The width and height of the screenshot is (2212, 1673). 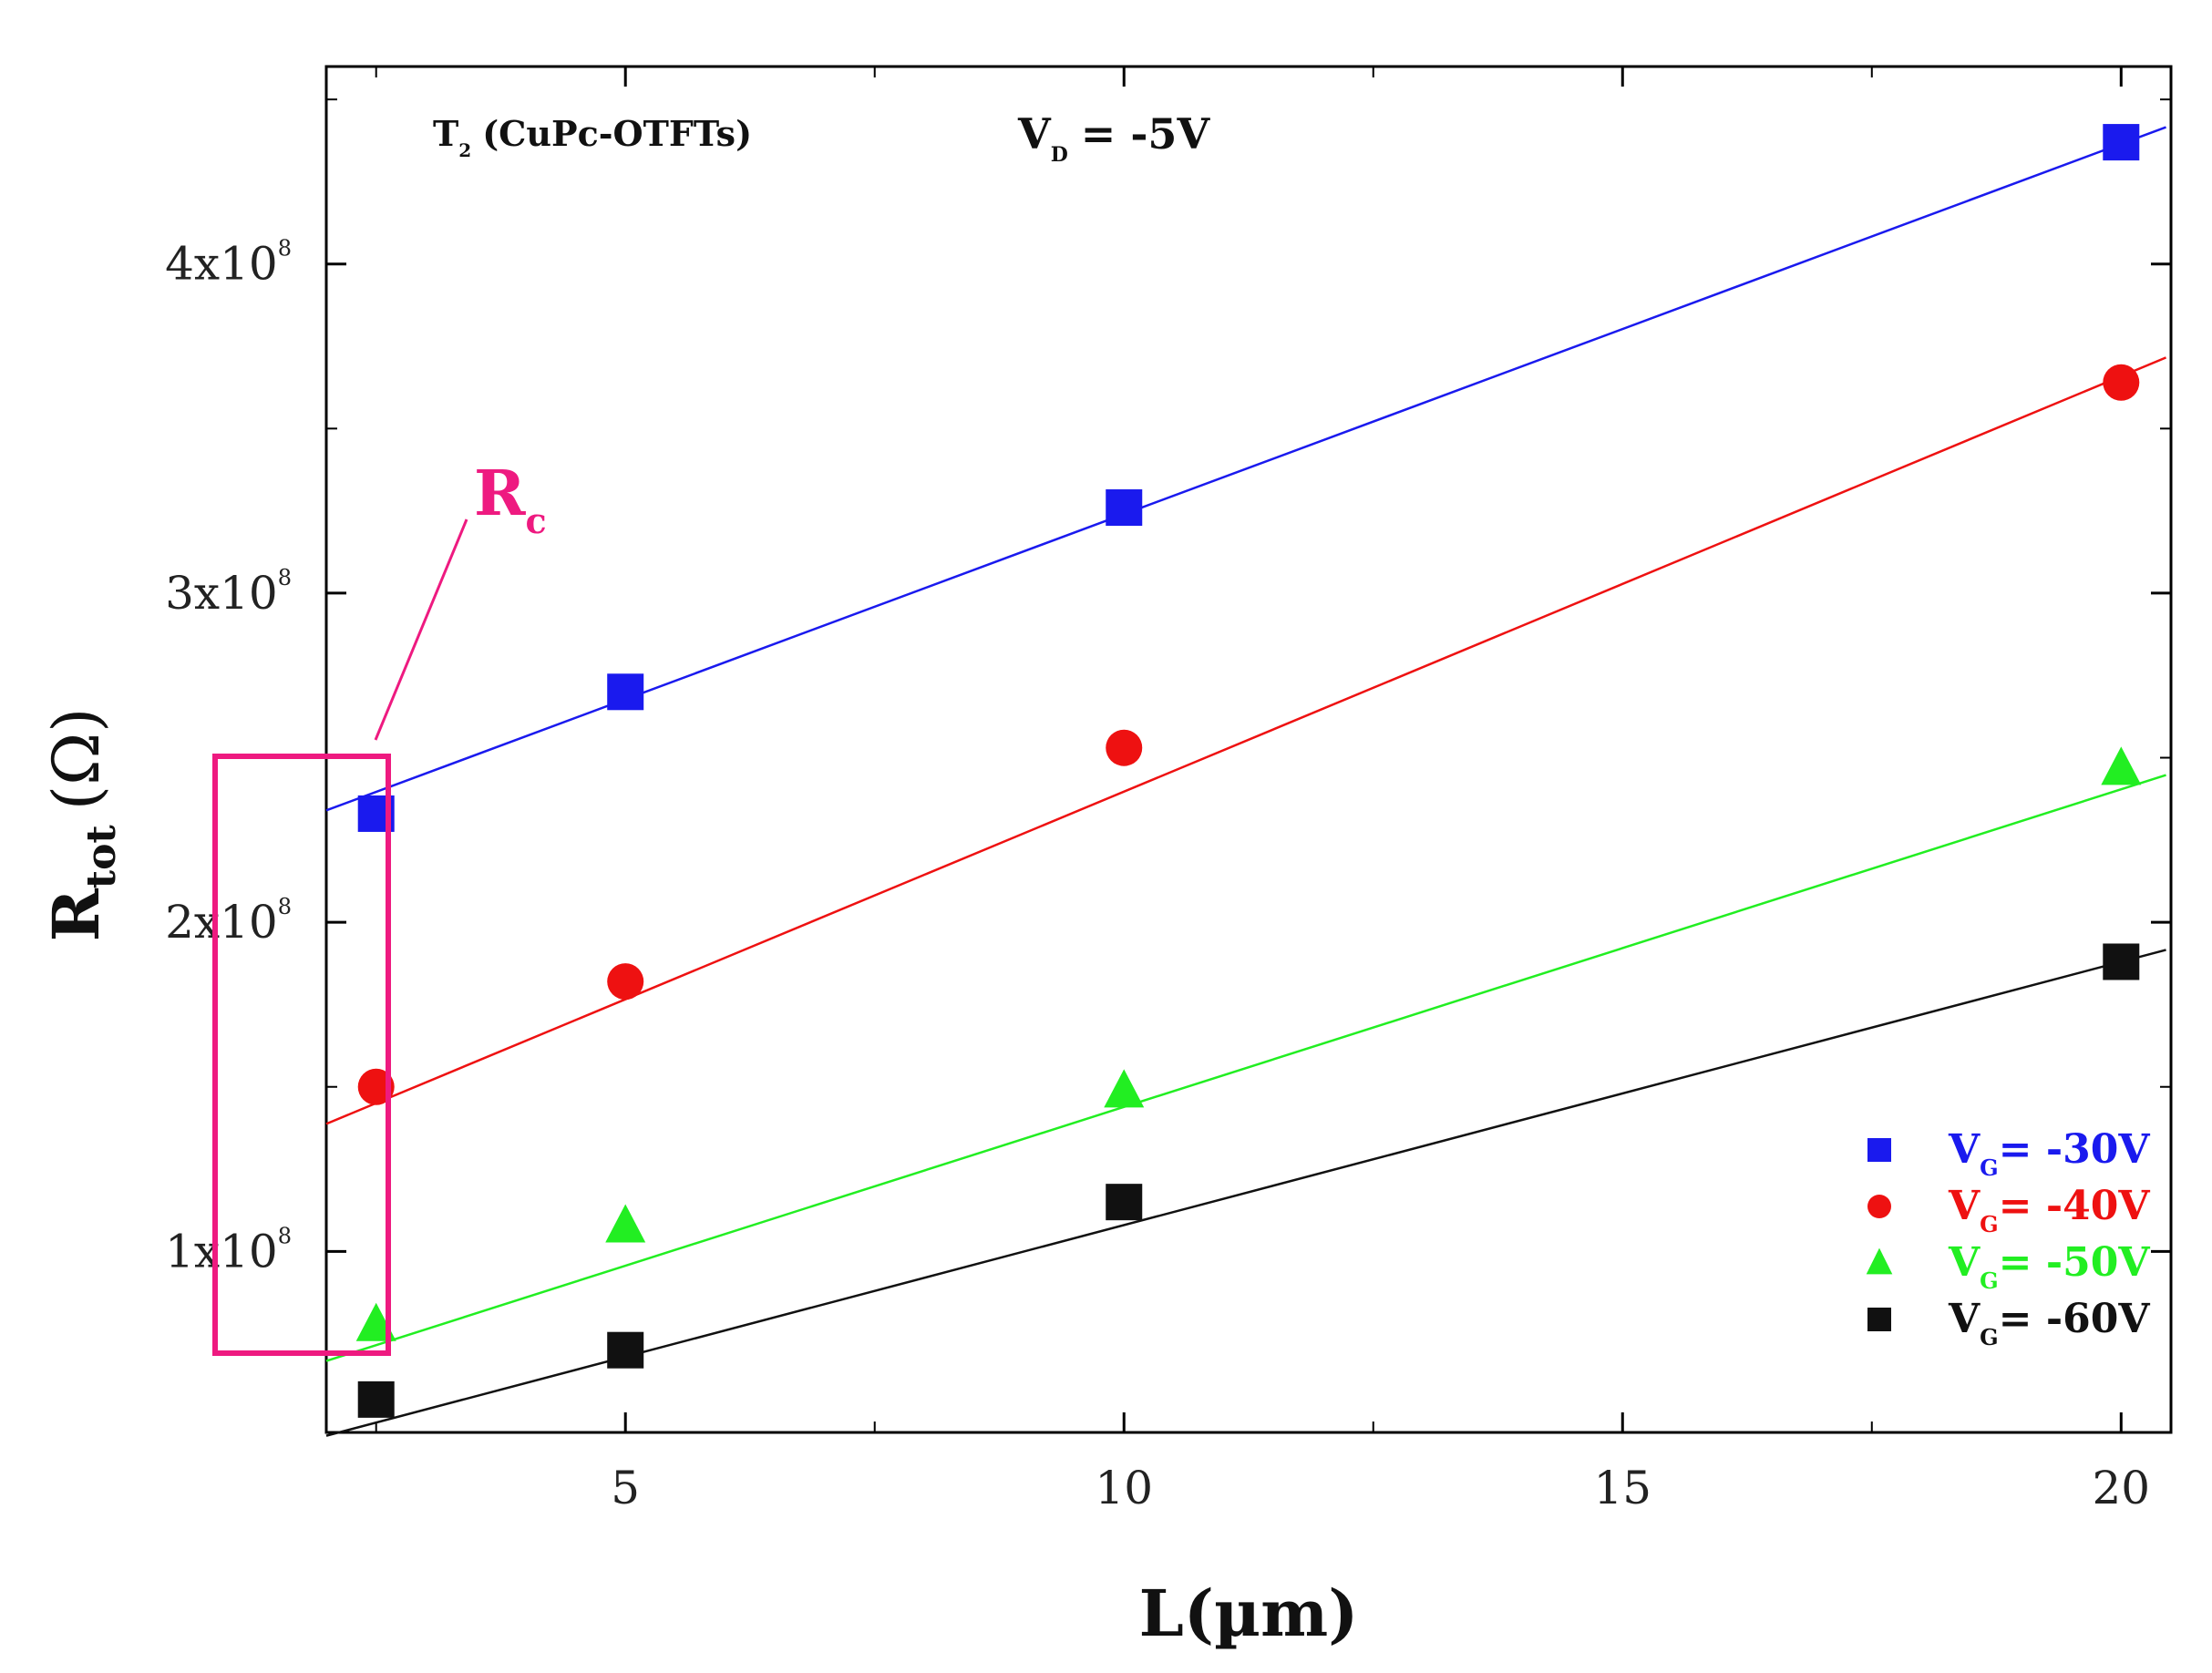 I want to click on legend-label-4: VG= -60V, so click(x=2049, y=1323).